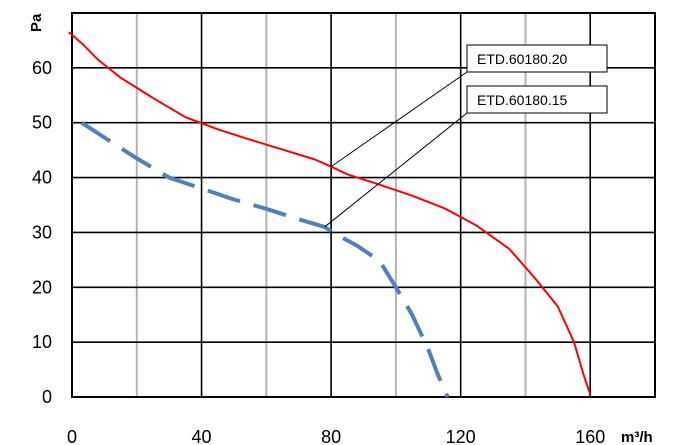  Describe the element at coordinates (42, 178) in the screenshot. I see `y-tick-label: 40` at that location.